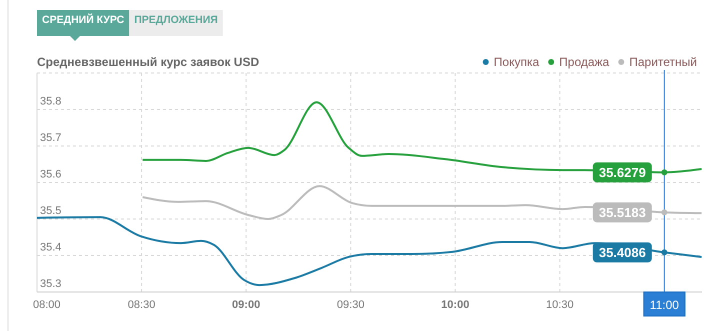  Describe the element at coordinates (51, 284) in the screenshot. I see `y-tick-label: 35.3` at that location.